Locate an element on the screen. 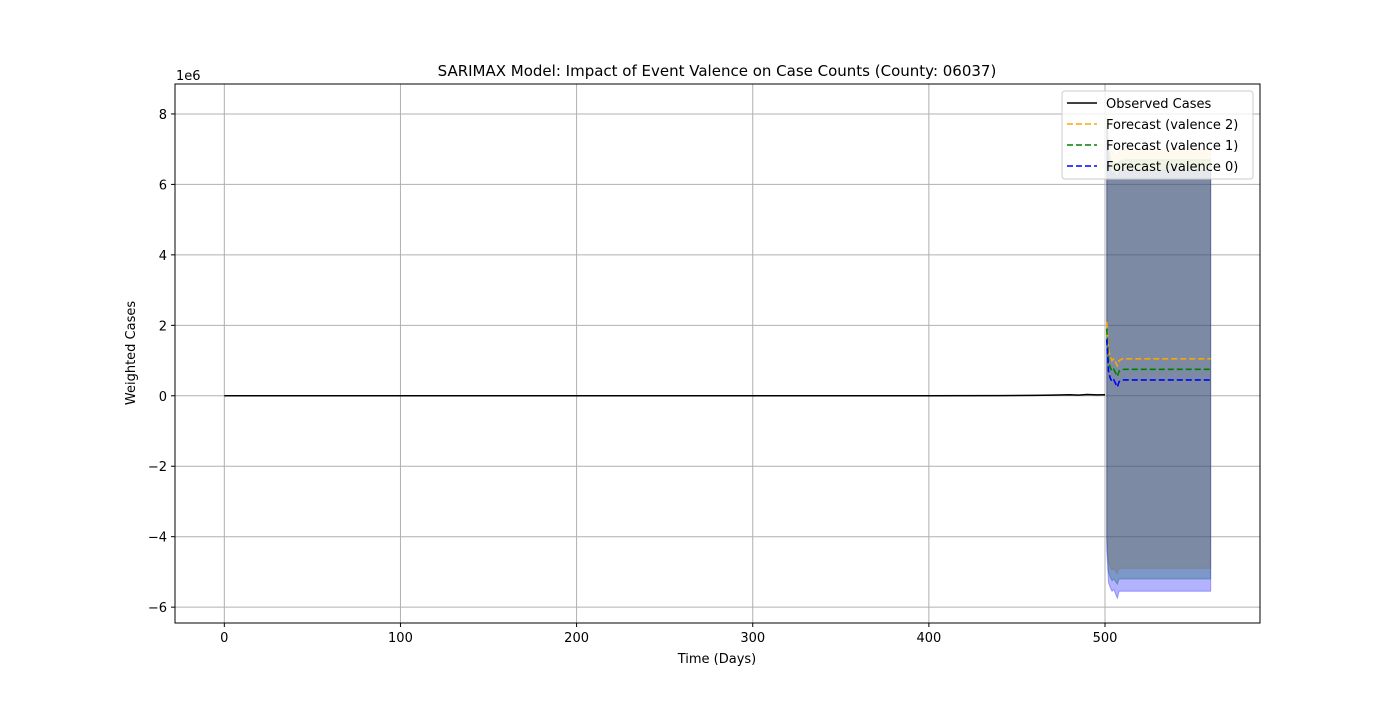 The image size is (1400, 704). y-tick-label: 8 is located at coordinates (163, 115).